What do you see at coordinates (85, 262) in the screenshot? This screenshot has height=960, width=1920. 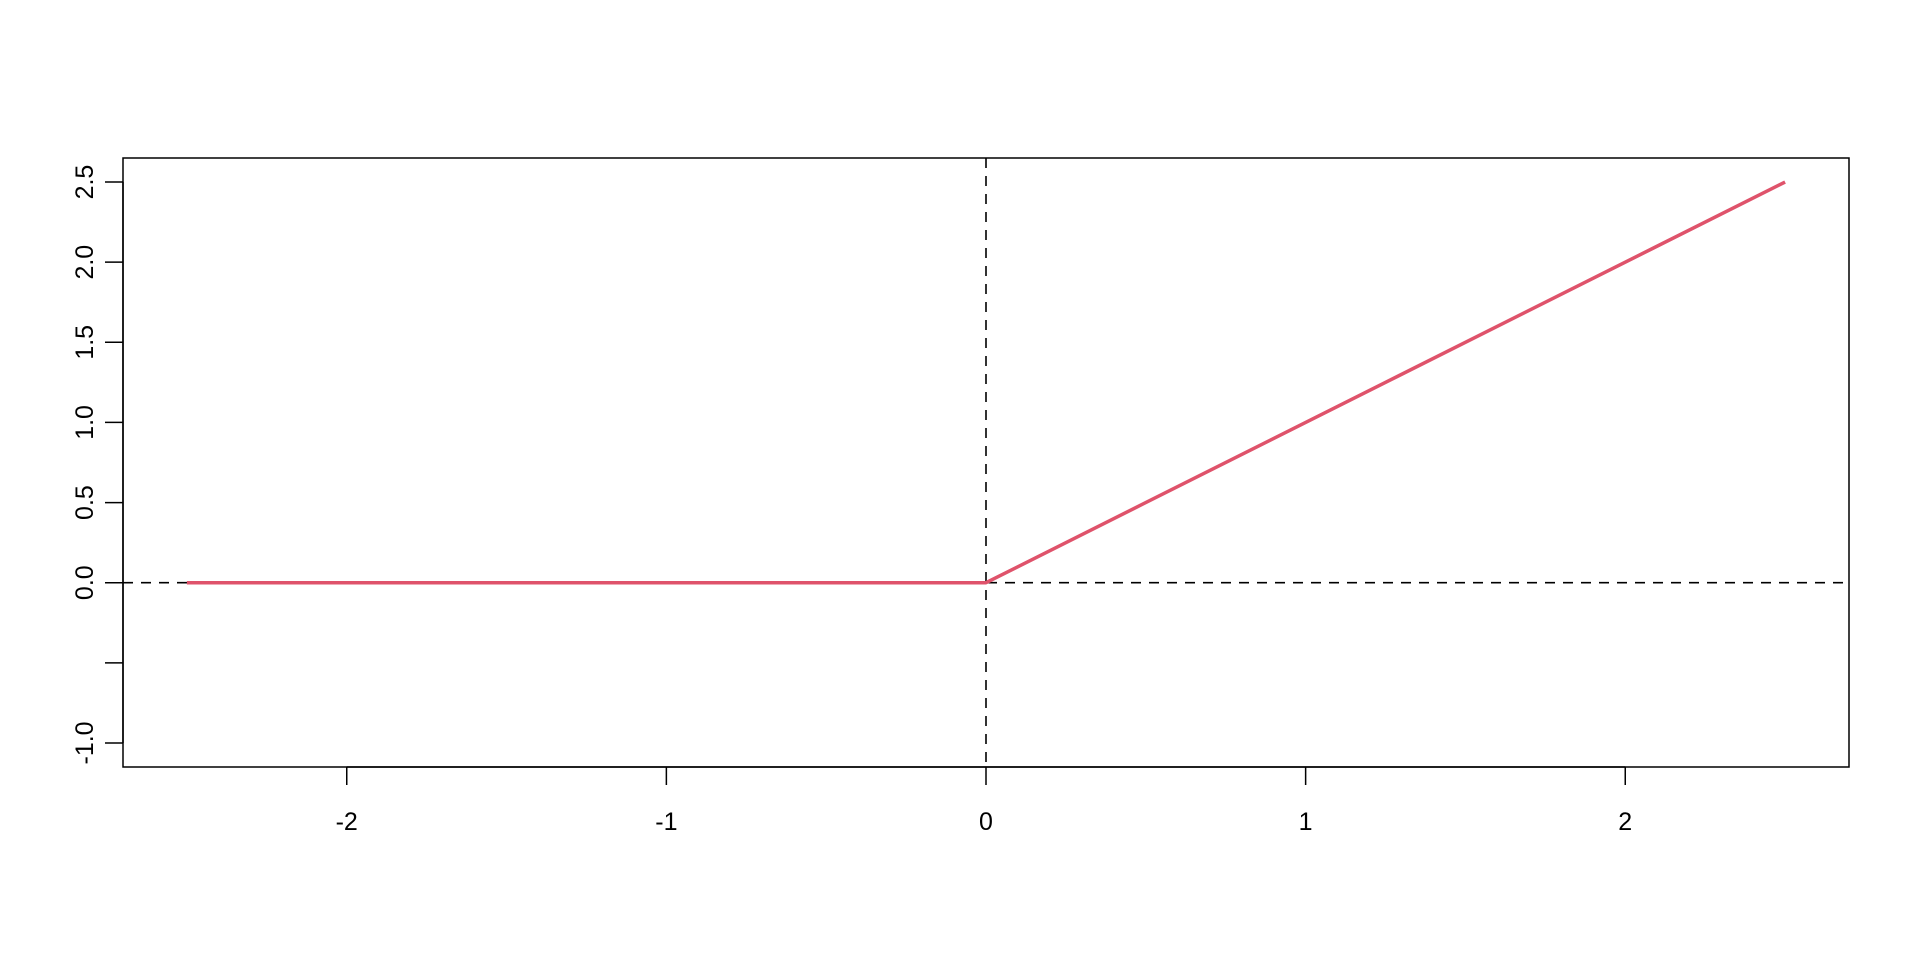 I see `y-tick-label: 2.0` at bounding box center [85, 262].